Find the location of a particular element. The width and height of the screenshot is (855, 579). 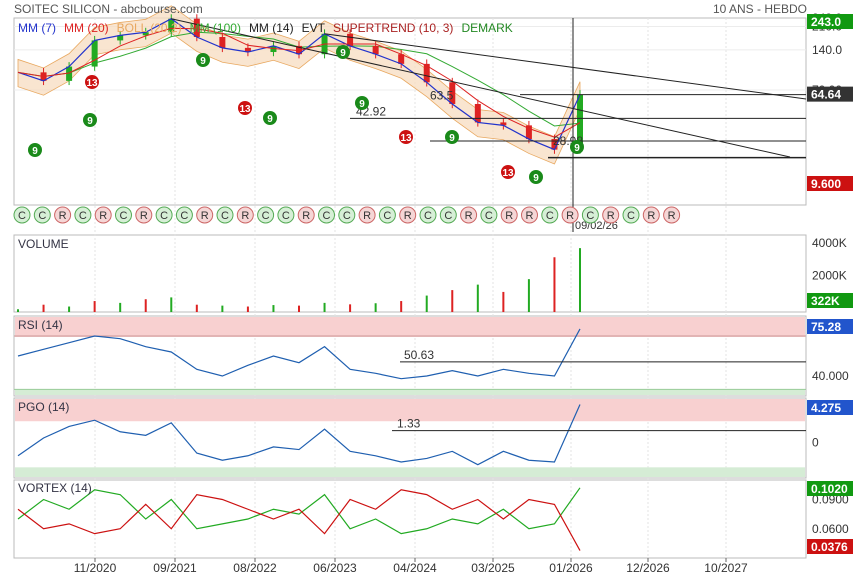

pgo-level-label: 1.33 is located at coordinates (409, 424).